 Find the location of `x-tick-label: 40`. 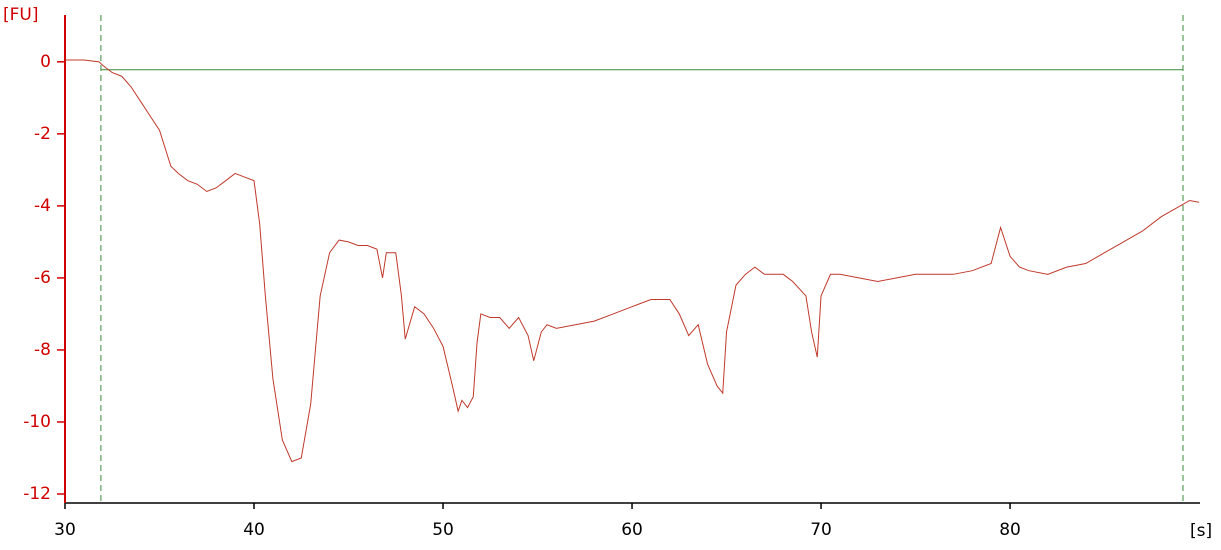

x-tick-label: 40 is located at coordinates (254, 530).